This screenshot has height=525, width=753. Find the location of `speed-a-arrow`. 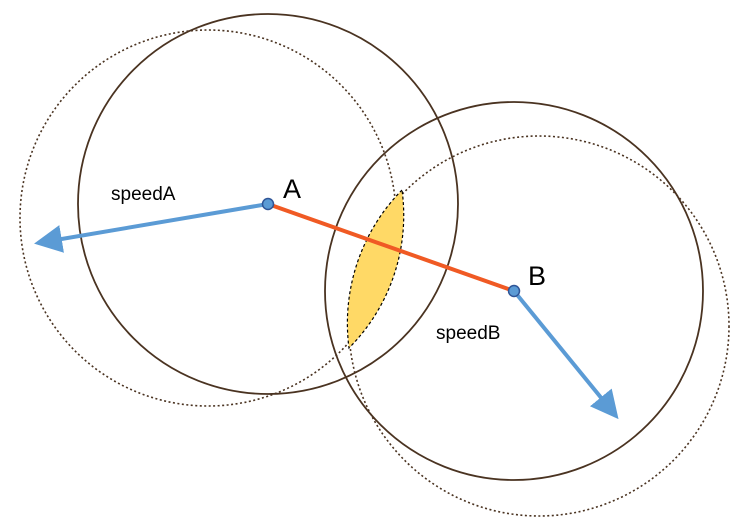

speed-a-arrow is located at coordinates (151, 227).